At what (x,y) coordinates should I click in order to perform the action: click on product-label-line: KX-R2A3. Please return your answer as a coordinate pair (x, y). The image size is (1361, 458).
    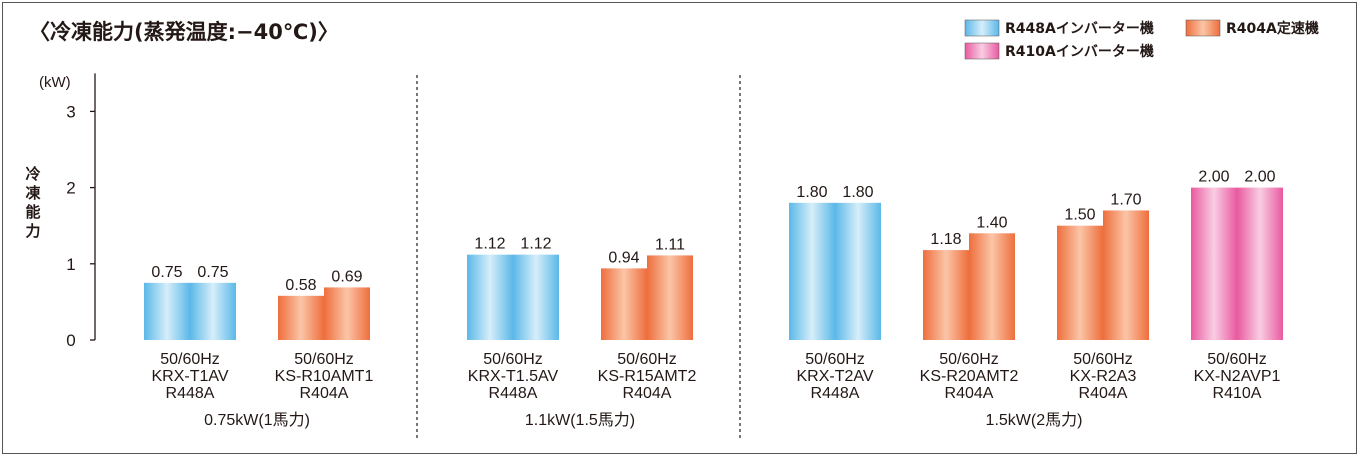
    Looking at the image, I should click on (1103, 376).